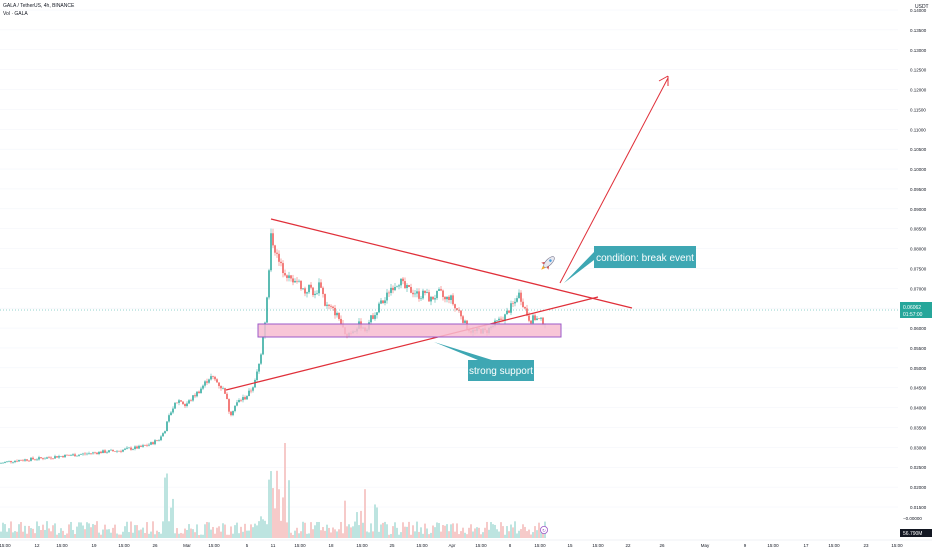 The image size is (932, 555). What do you see at coordinates (922, 7) in the screenshot?
I see `currency-label: USDT` at bounding box center [922, 7].